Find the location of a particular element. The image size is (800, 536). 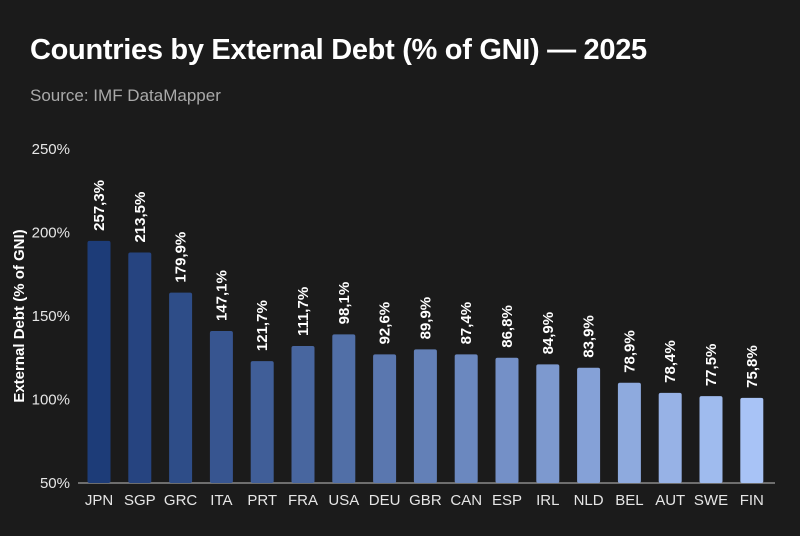

bar-deu is located at coordinates (385, 418).